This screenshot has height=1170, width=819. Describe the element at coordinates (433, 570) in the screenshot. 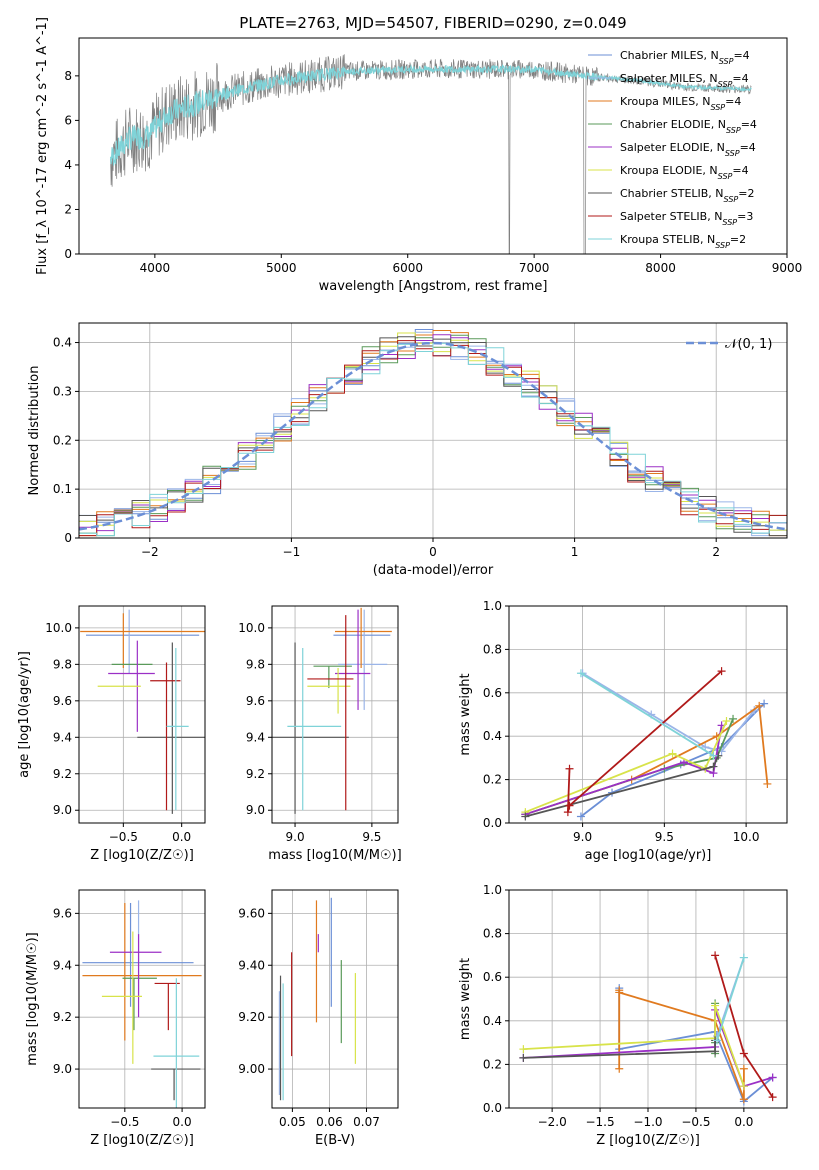

I see `x-axis-label: (data-model)/error` at that location.